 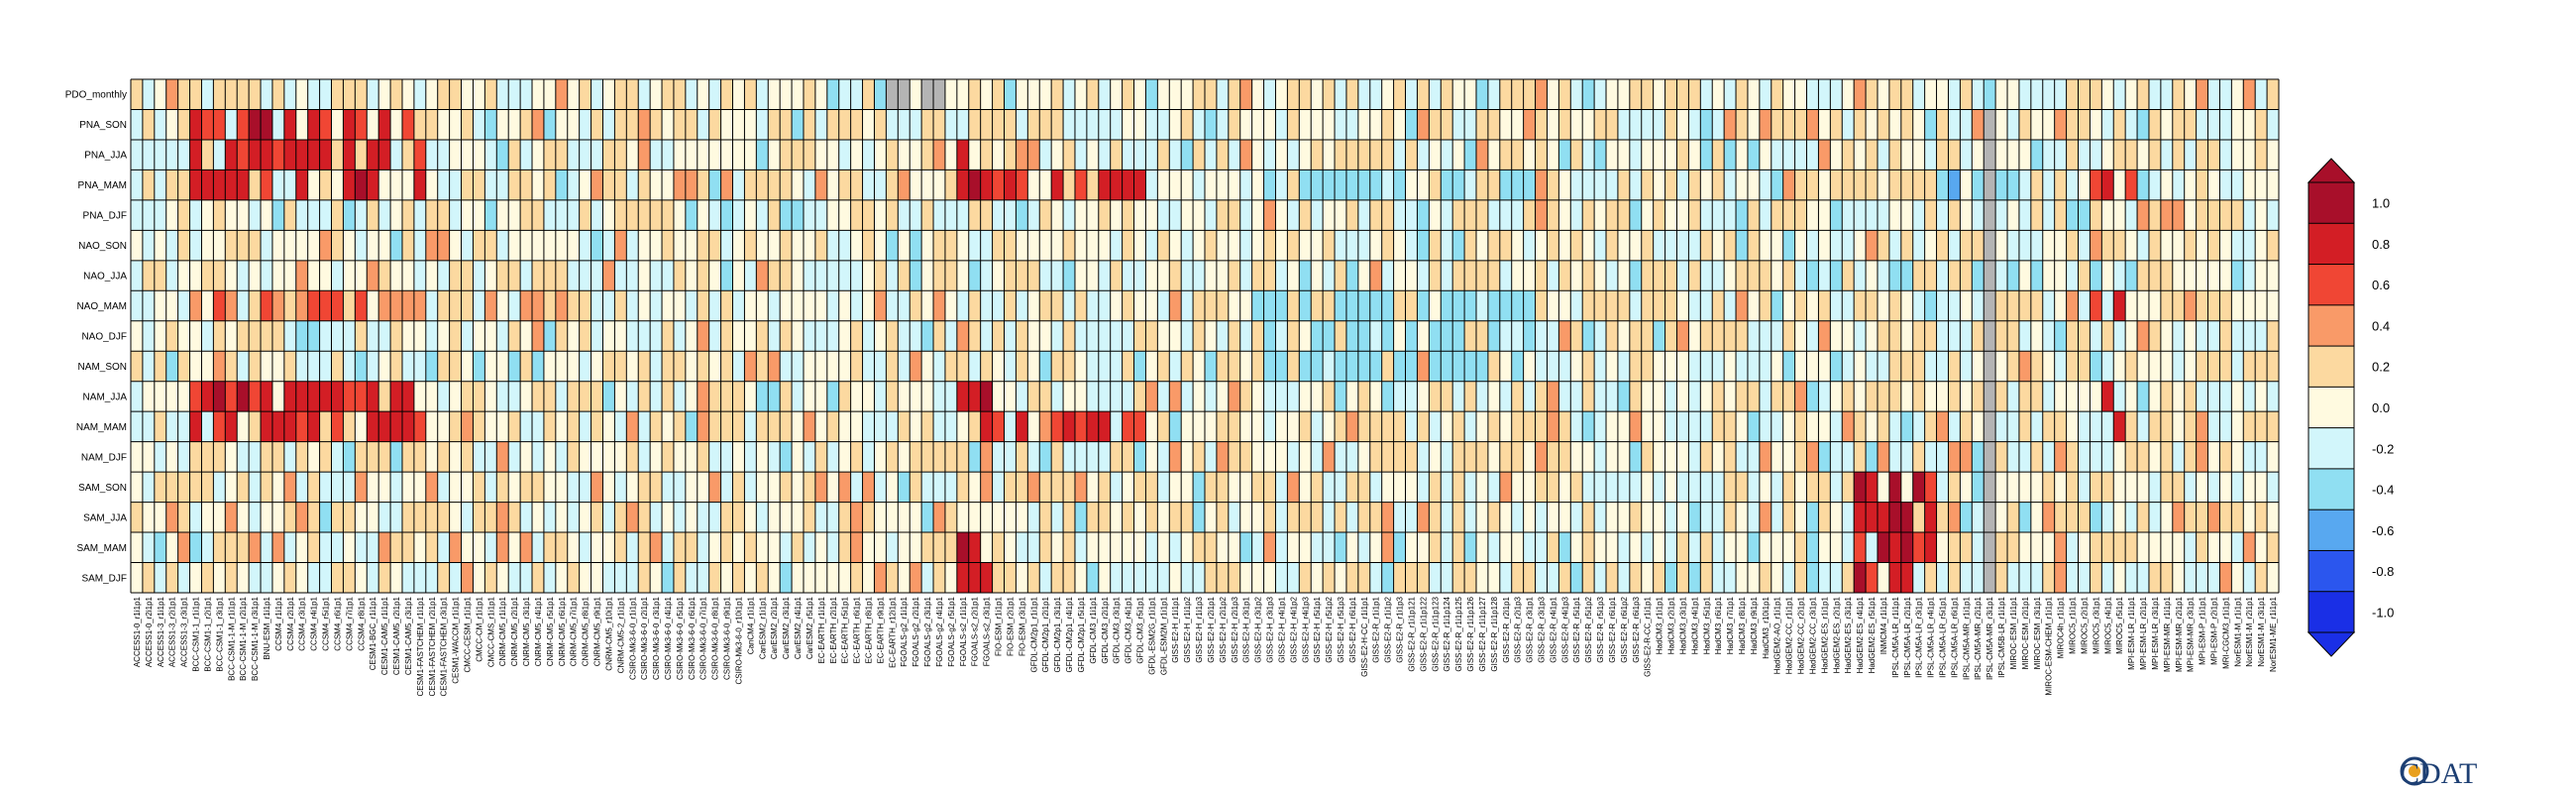 What do you see at coordinates (491, 631) in the screenshot?
I see `column-label: CMCC-CMS_r1i1p1` at bounding box center [491, 631].